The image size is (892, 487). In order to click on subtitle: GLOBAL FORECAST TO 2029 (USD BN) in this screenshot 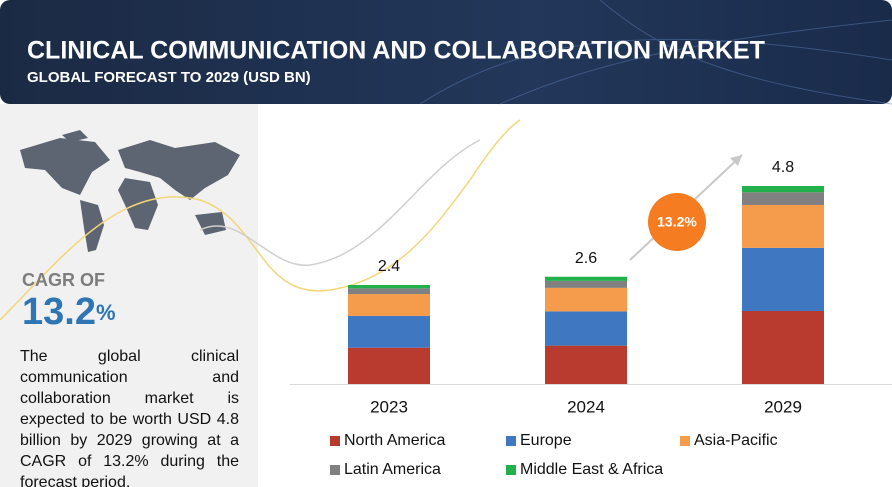, I will do `click(169, 77)`.